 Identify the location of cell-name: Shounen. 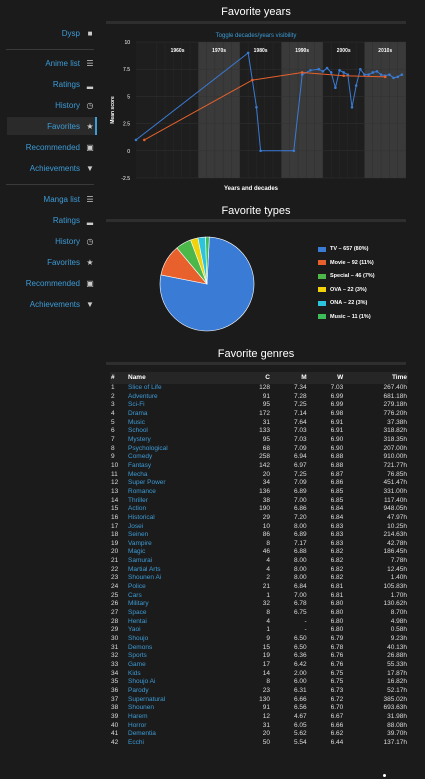
(141, 708).